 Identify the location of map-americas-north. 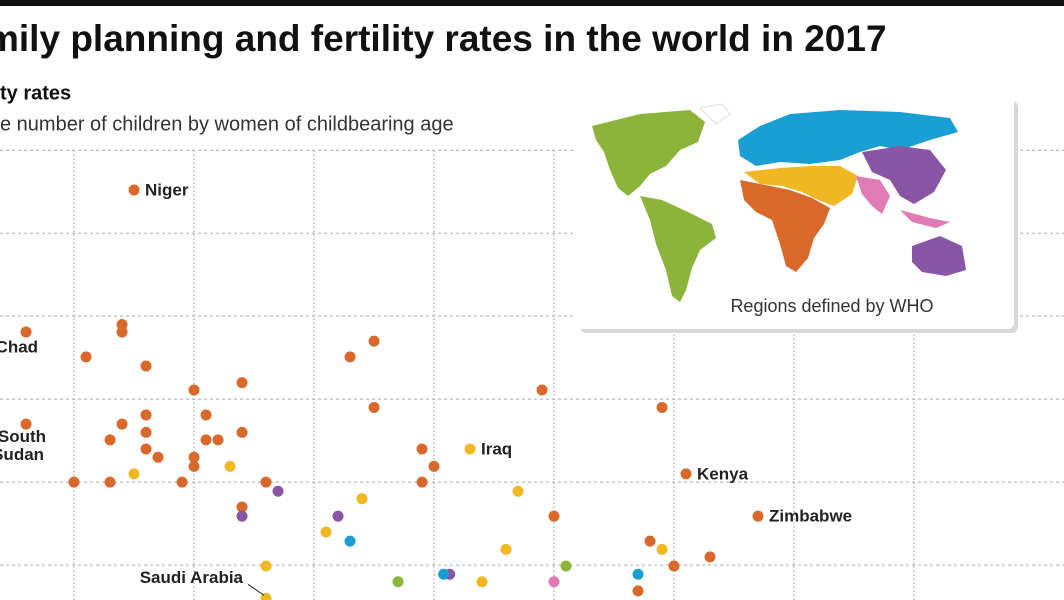
(648, 153).